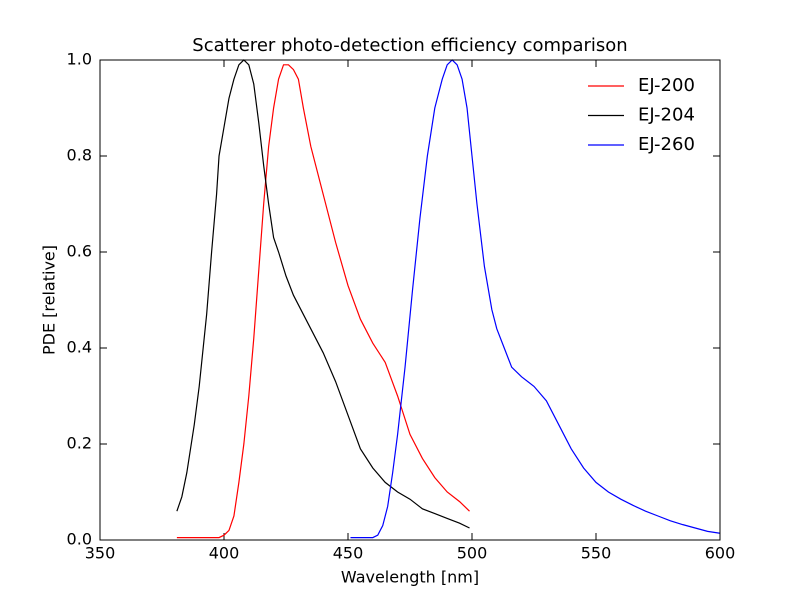  I want to click on x-tick-label: 350, so click(100, 553).